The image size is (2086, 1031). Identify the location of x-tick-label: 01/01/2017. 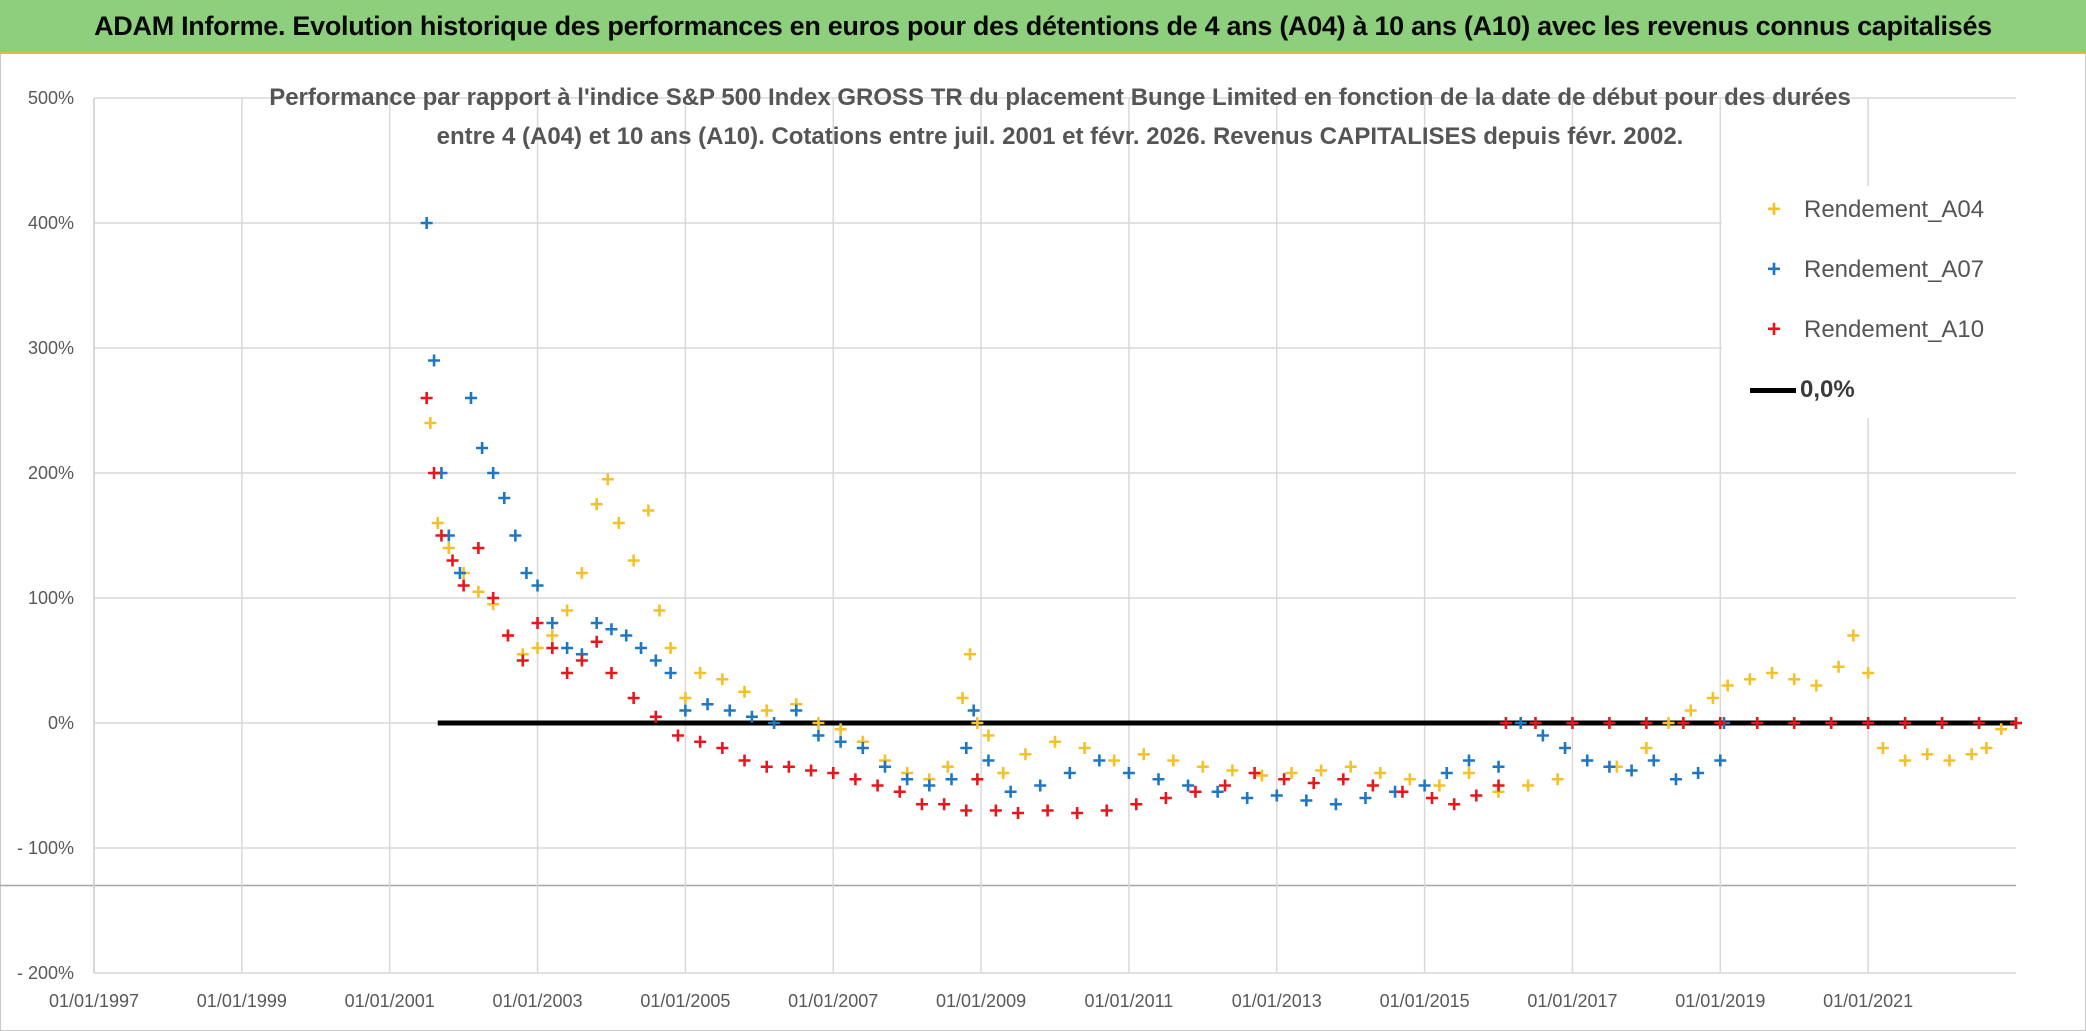
(1572, 1001).